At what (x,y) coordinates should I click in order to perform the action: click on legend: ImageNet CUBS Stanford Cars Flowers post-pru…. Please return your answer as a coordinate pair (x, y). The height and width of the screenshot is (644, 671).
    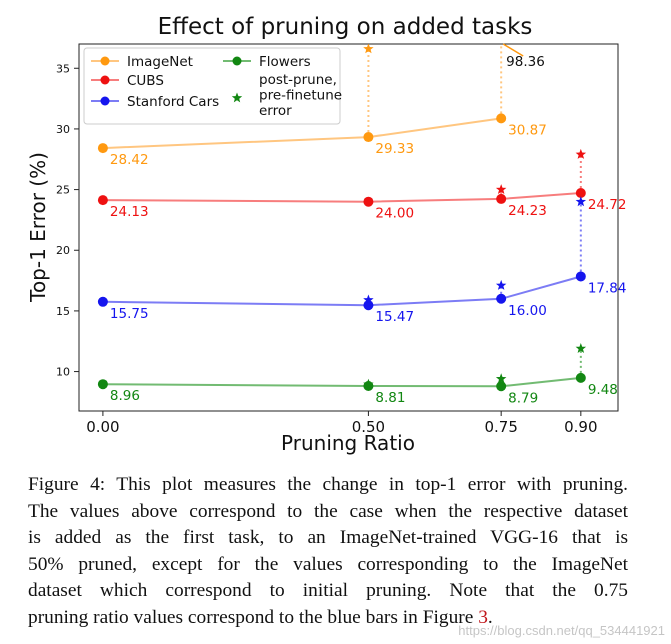
    Looking at the image, I should click on (212, 86).